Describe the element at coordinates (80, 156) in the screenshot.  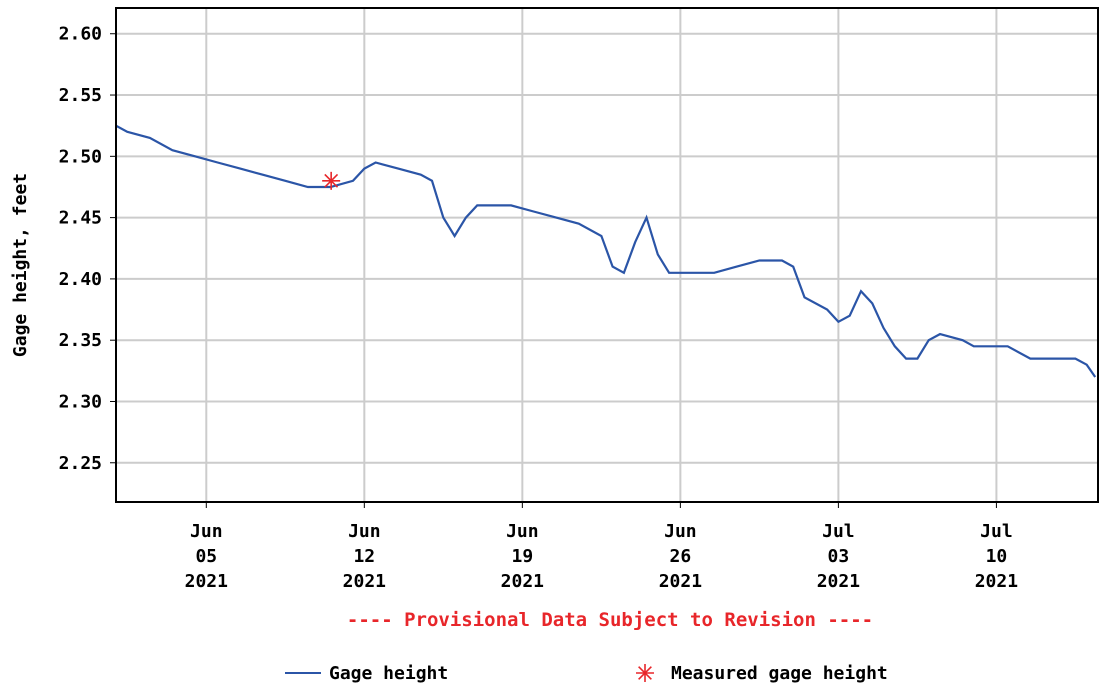
I see `y-tick-label: 2.50` at that location.